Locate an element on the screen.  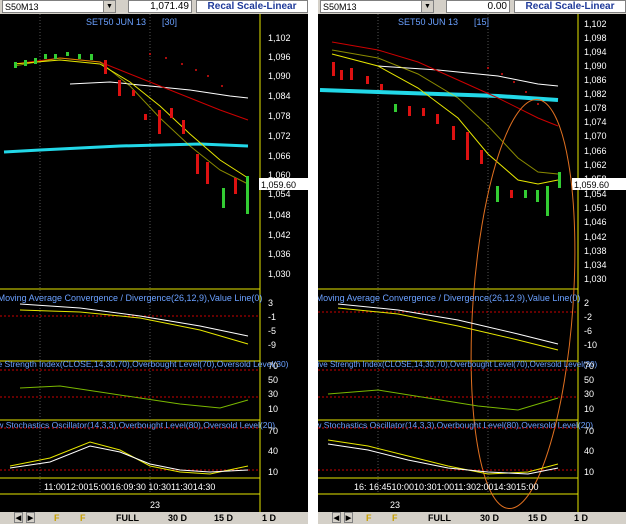
axis-label: 1,094 is located at coordinates (595, 52).